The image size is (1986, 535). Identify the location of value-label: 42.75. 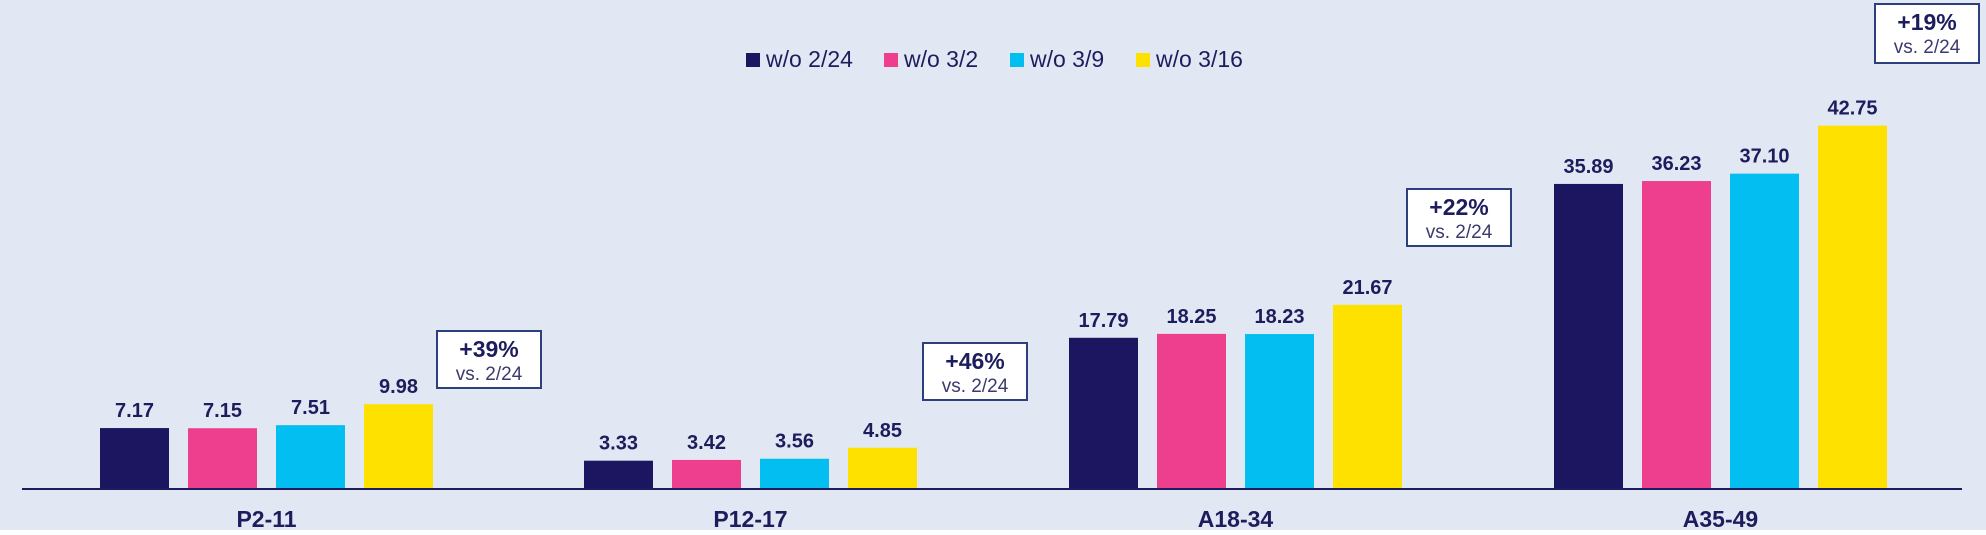
(1852, 109).